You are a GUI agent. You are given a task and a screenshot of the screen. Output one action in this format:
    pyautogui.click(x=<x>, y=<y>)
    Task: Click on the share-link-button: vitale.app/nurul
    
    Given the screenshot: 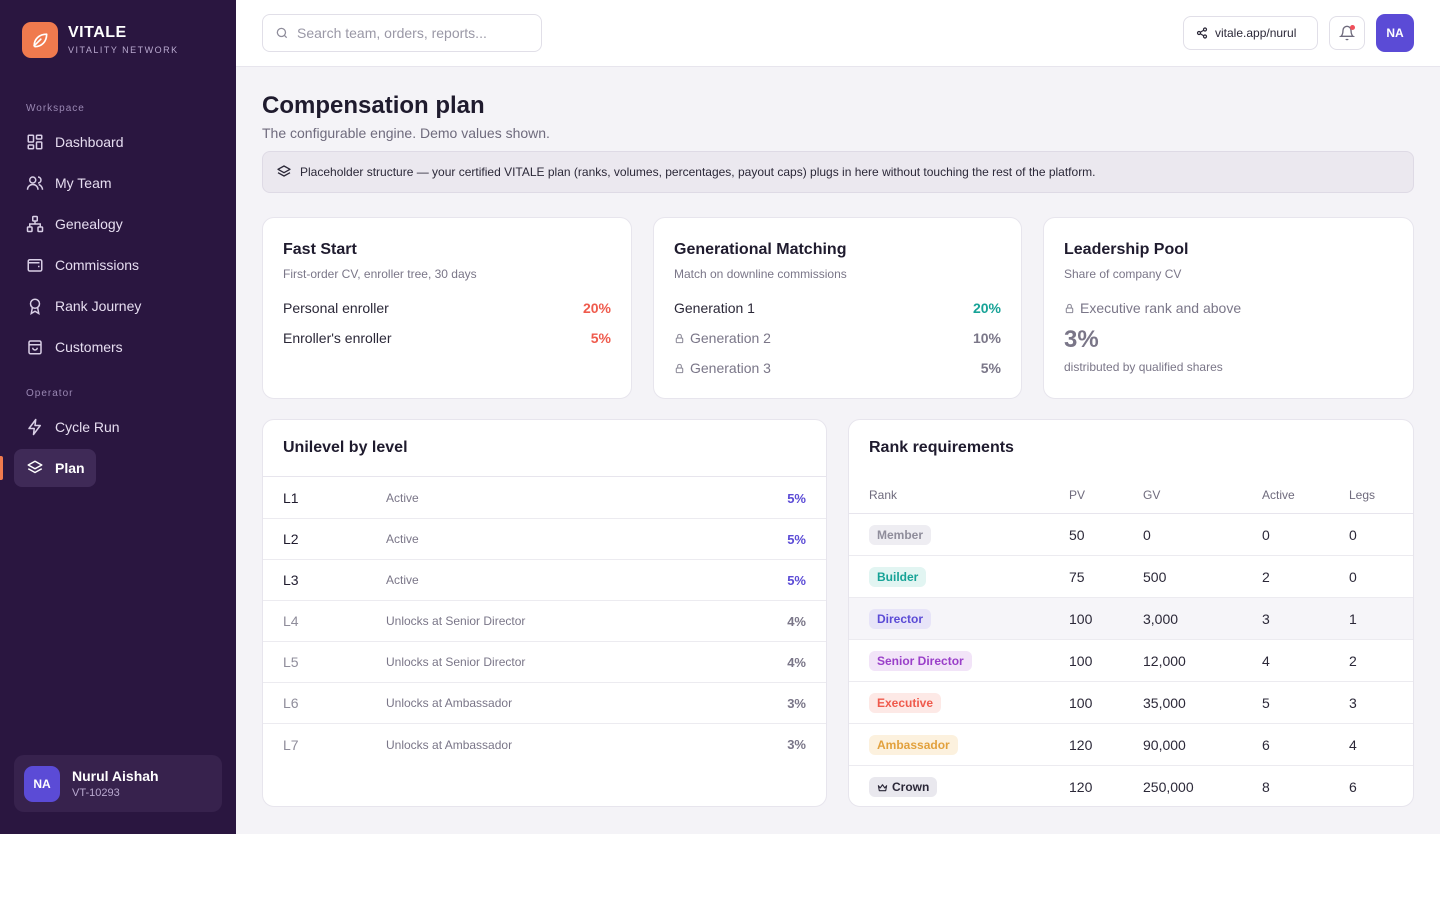 What is the action you would take?
    pyautogui.click(x=1250, y=33)
    